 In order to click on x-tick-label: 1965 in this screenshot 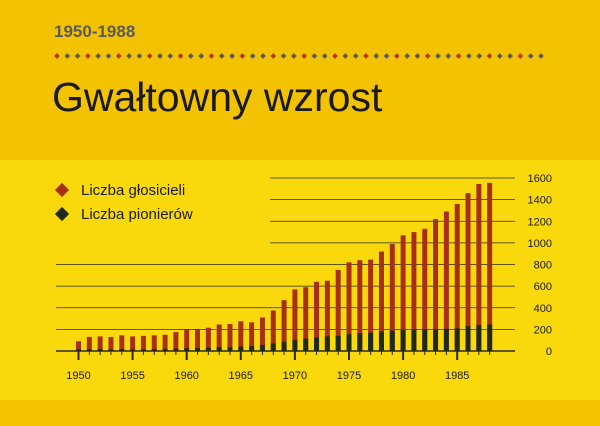, I will do `click(241, 376)`.